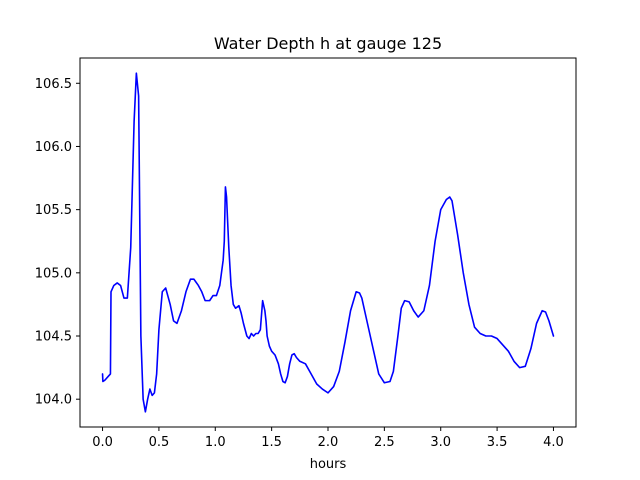  Describe the element at coordinates (53, 210) in the screenshot. I see `y-tick-label: 105.5` at that location.